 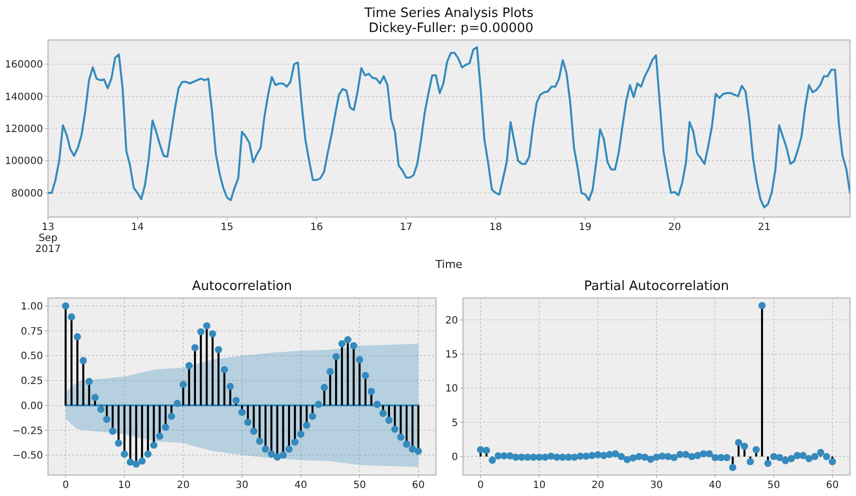 What do you see at coordinates (451, 389) in the screenshot?
I see `y-tick-label: 10` at bounding box center [451, 389].